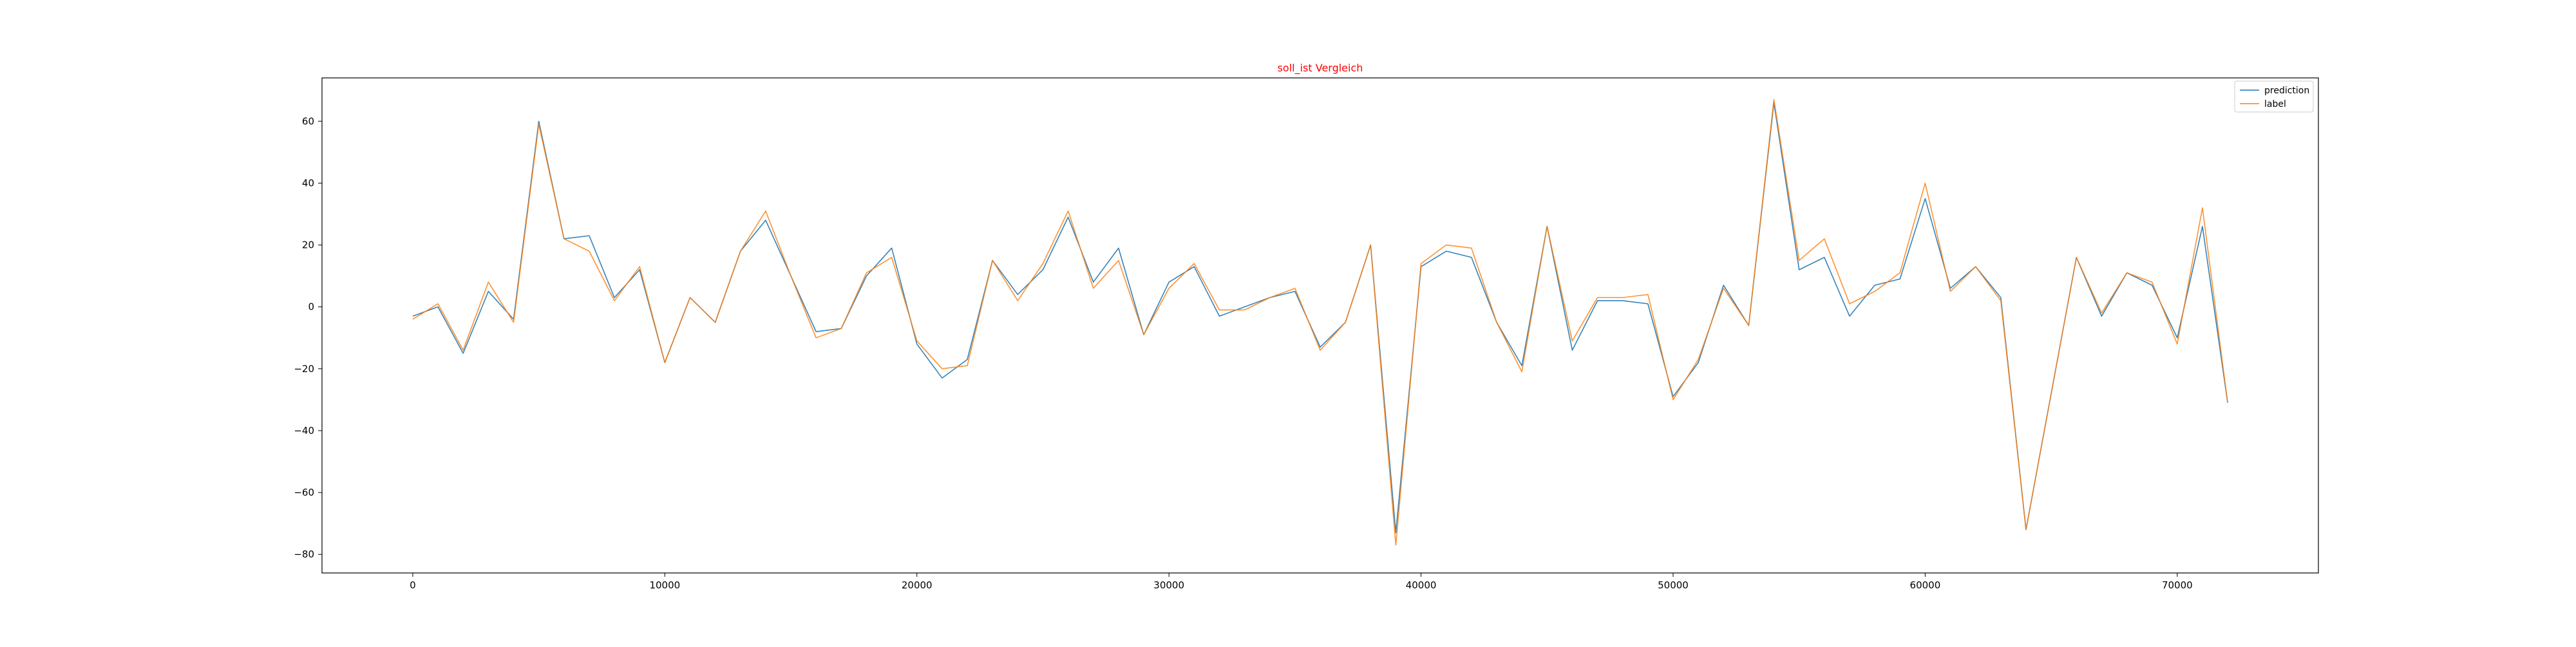 This screenshot has height=647, width=2576. Describe the element at coordinates (311, 307) in the screenshot. I see `y-tick-label: 0` at that location.